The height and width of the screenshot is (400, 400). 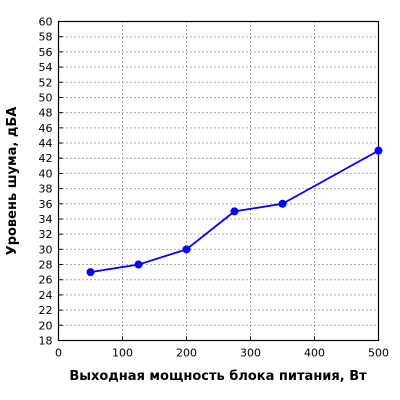 I want to click on y-tick-label: 54, so click(x=46, y=67).